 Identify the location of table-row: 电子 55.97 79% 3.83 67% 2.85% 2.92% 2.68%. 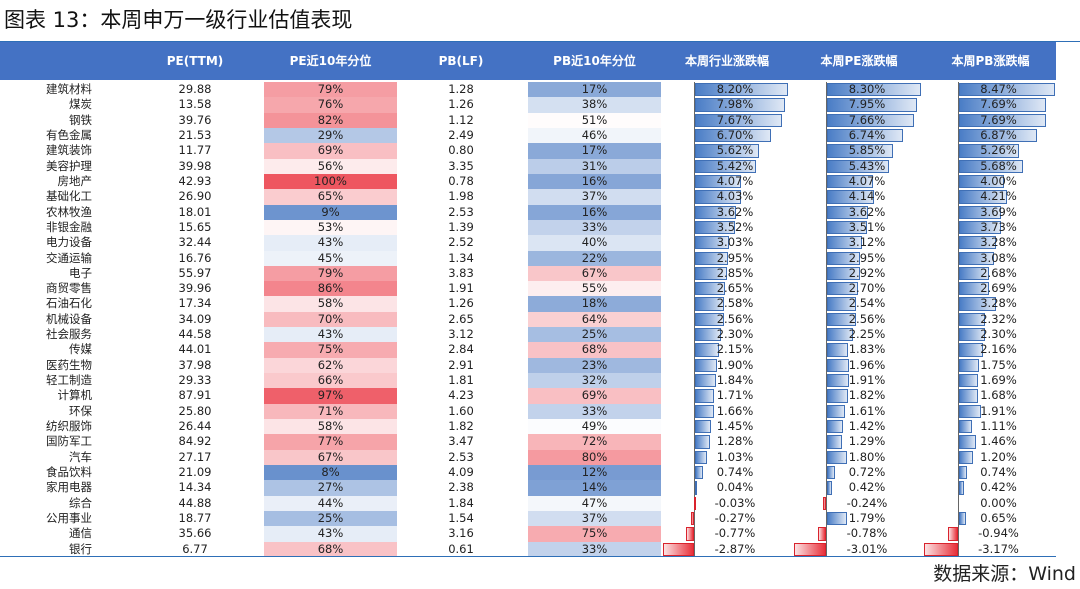
(528, 273).